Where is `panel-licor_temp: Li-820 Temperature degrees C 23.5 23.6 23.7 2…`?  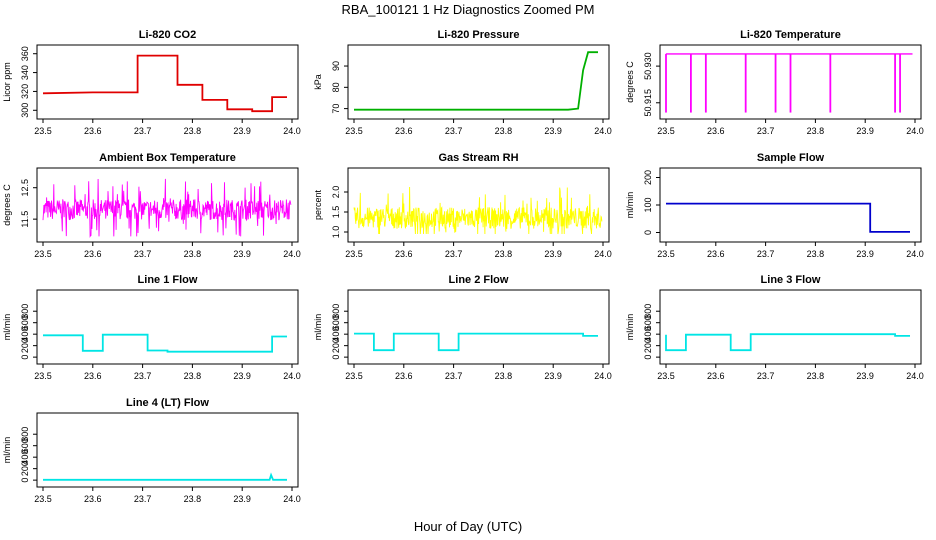
panel-licor_temp: Li-820 Temperature degrees C 23.5 23.6 23.7 2… is located at coordinates (774, 82).